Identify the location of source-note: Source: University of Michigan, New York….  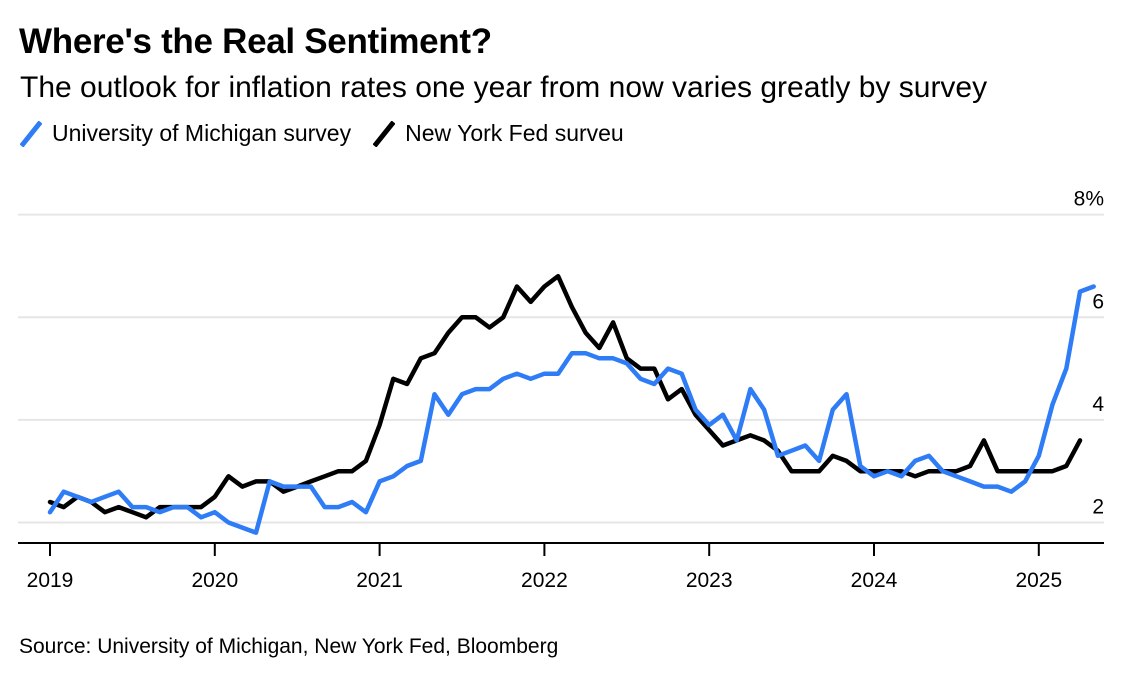
(289, 646).